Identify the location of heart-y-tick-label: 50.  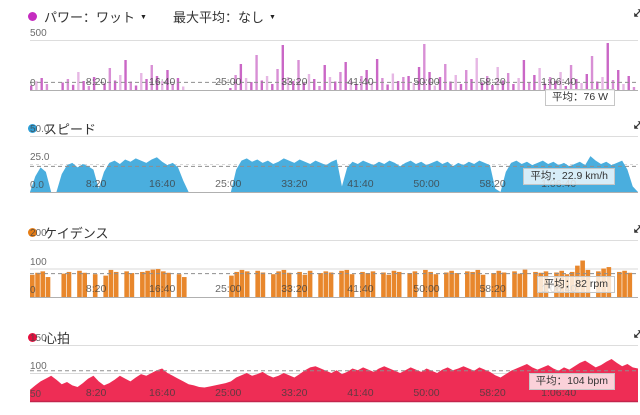
(36, 394).